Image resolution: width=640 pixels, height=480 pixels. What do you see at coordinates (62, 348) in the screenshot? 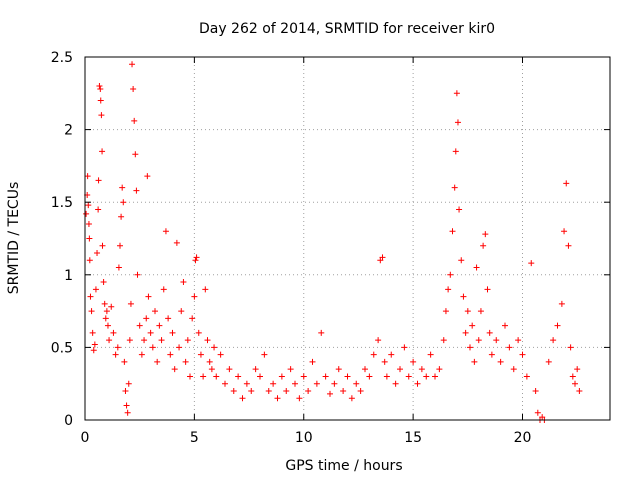
I see `y-tick-label: 0.5` at bounding box center [62, 348].